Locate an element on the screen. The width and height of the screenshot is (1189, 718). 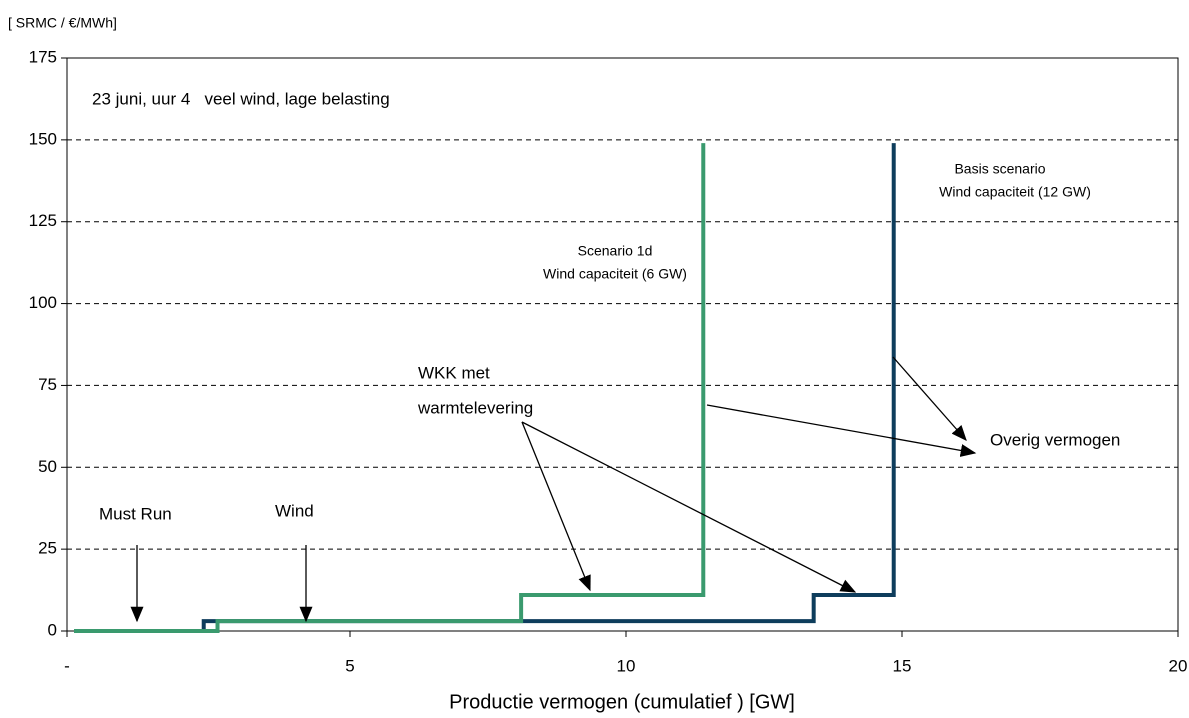
y-tick-label: 75 is located at coordinates (47, 384).